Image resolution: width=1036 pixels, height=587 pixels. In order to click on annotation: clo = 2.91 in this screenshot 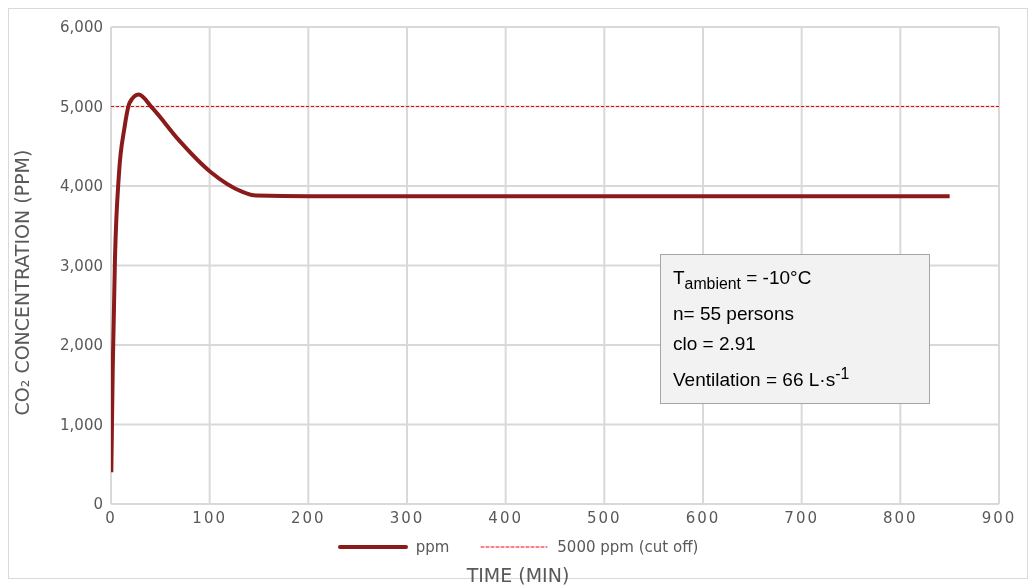, I will do `click(715, 343)`.